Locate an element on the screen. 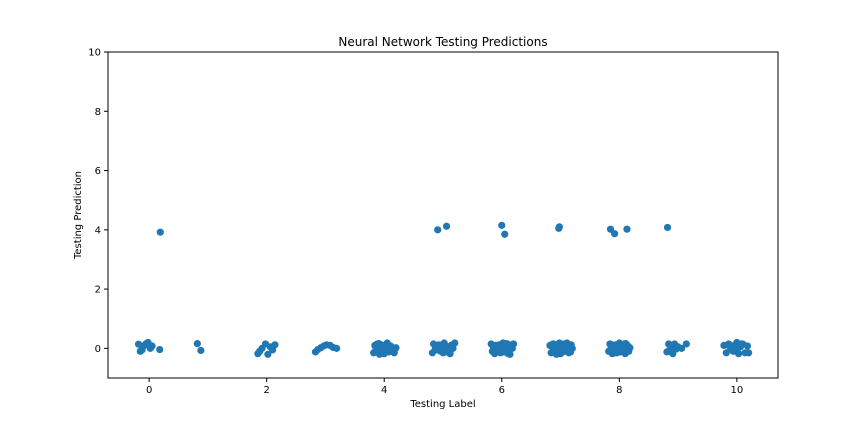 The height and width of the screenshot is (432, 864). y-tick-label: 2 is located at coordinates (98, 290).